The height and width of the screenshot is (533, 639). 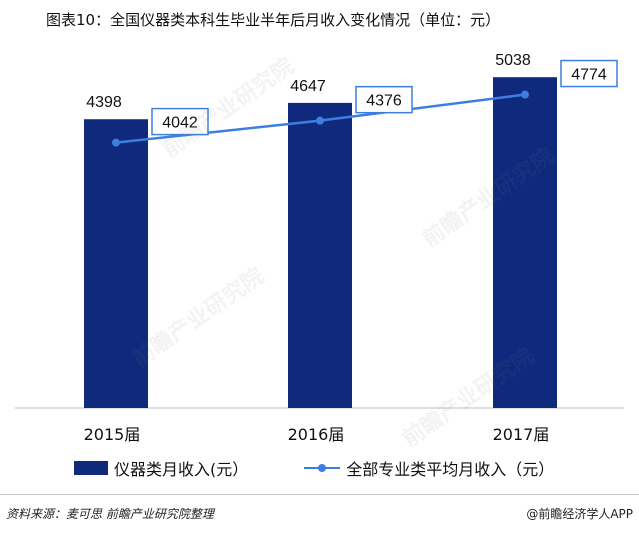 What do you see at coordinates (104, 102) in the screenshot?
I see `bar-value-label: 4398` at bounding box center [104, 102].